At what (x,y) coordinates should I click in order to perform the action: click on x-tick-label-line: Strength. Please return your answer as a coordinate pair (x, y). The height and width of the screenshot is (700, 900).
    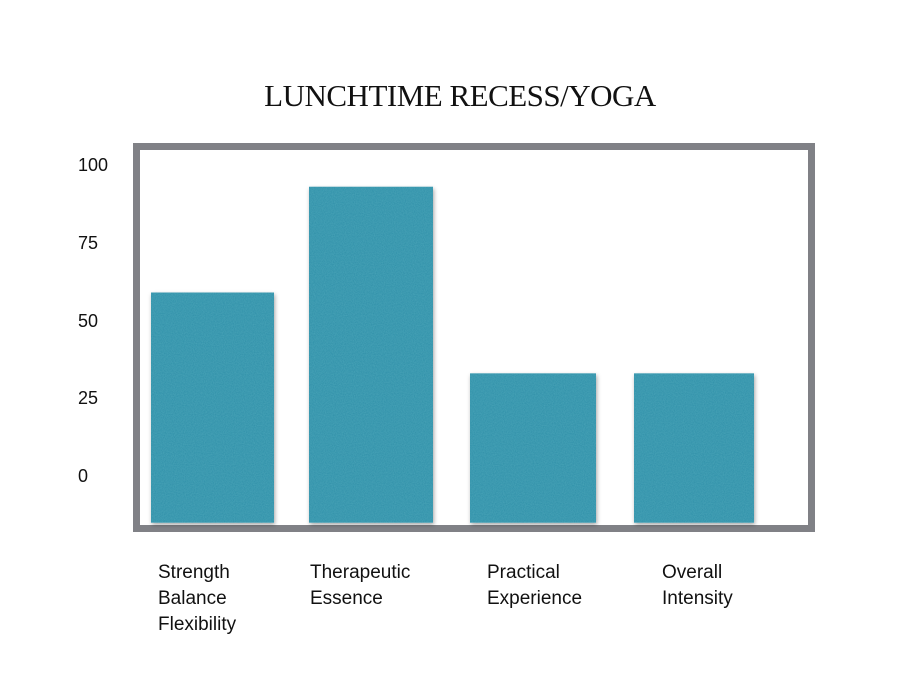
    Looking at the image, I should click on (194, 572).